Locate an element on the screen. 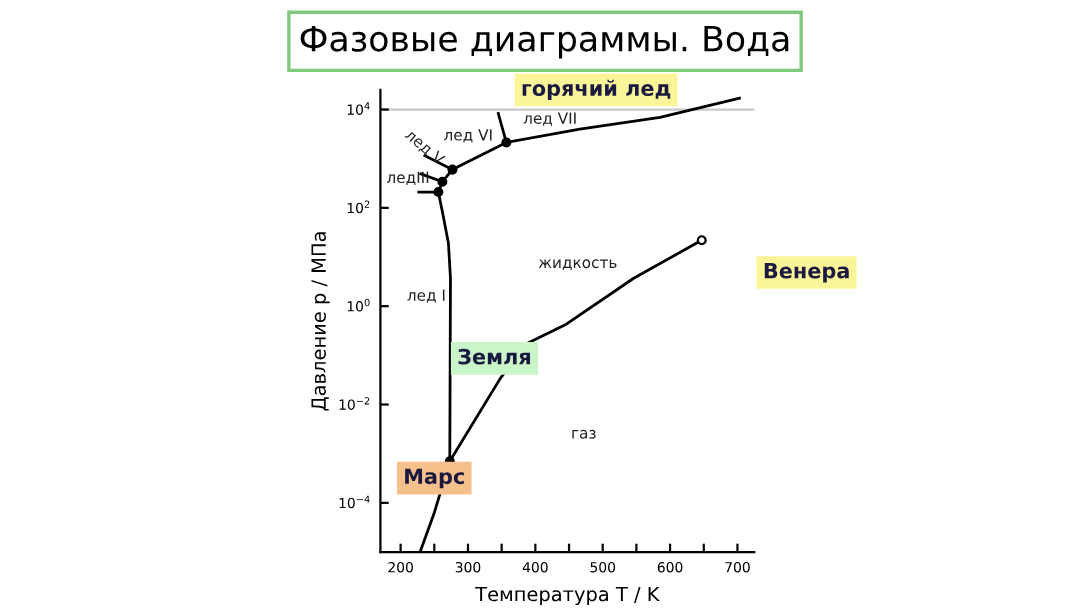  chart-title: Фазовые диаграммы. Вода is located at coordinates (544, 42).